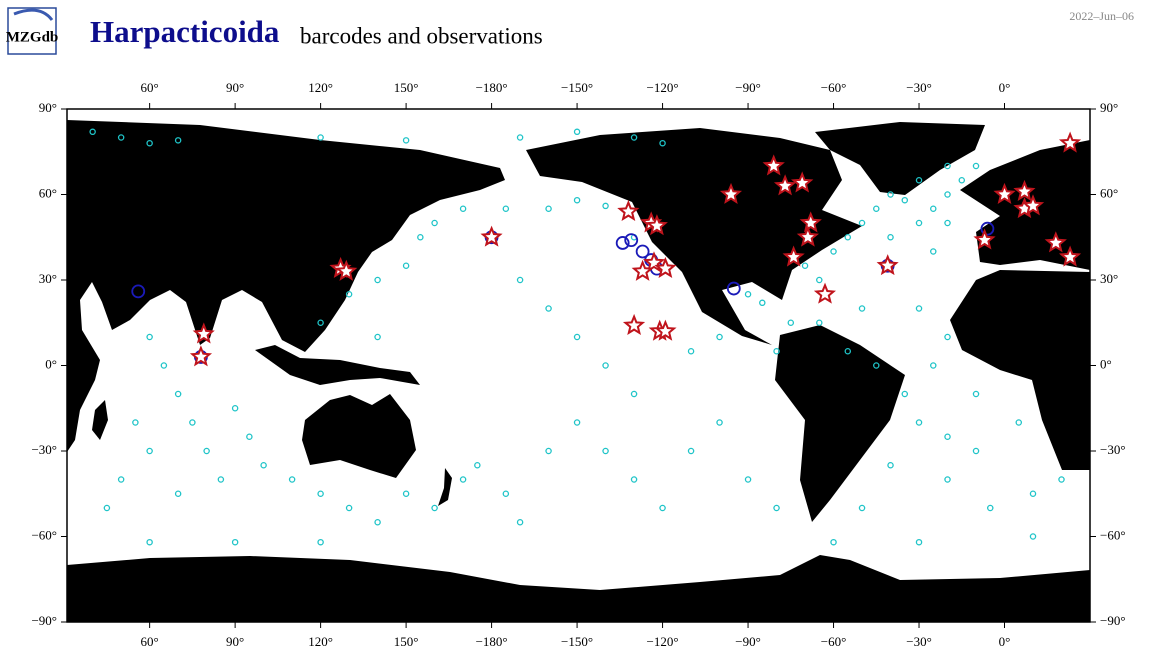  What do you see at coordinates (748, 641) in the screenshot?
I see `x-tick-label-bottom: −90°` at bounding box center [748, 641].